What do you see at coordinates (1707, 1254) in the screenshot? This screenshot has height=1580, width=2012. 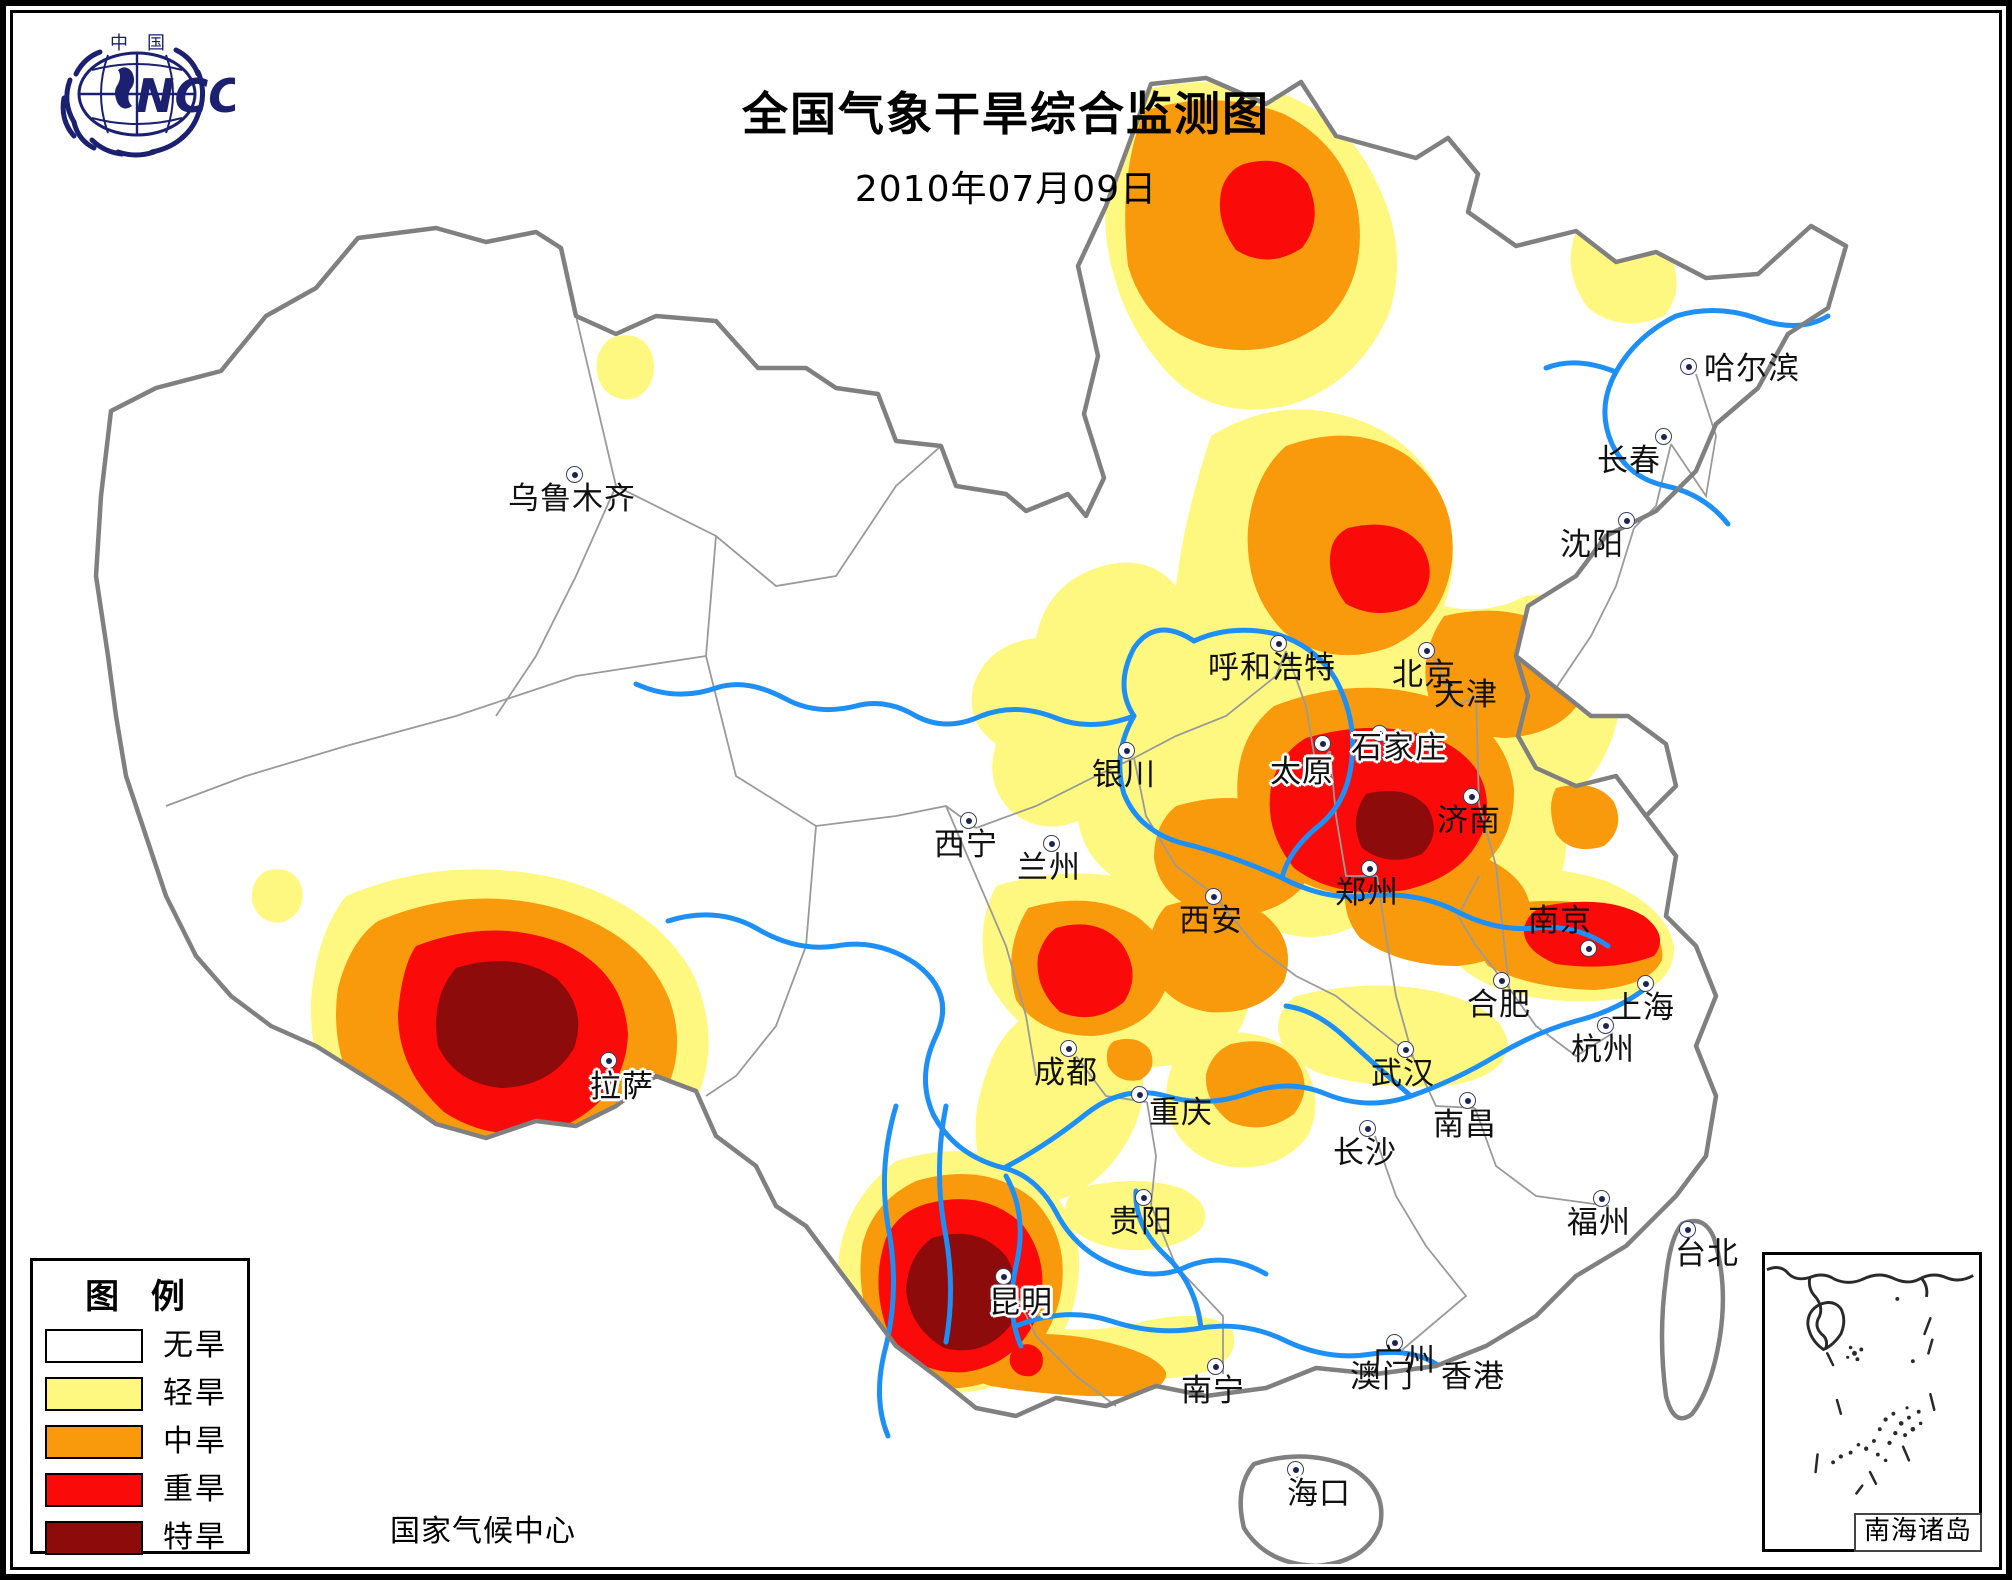 I see `city-label: 台北` at bounding box center [1707, 1254].